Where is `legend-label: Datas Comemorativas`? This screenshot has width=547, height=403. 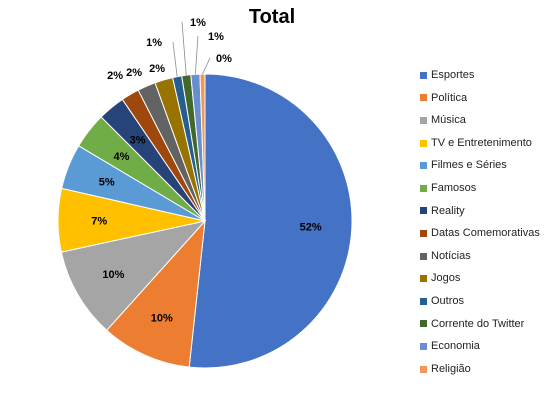
legend-label: Datas Comemorativas is located at coordinates (485, 233).